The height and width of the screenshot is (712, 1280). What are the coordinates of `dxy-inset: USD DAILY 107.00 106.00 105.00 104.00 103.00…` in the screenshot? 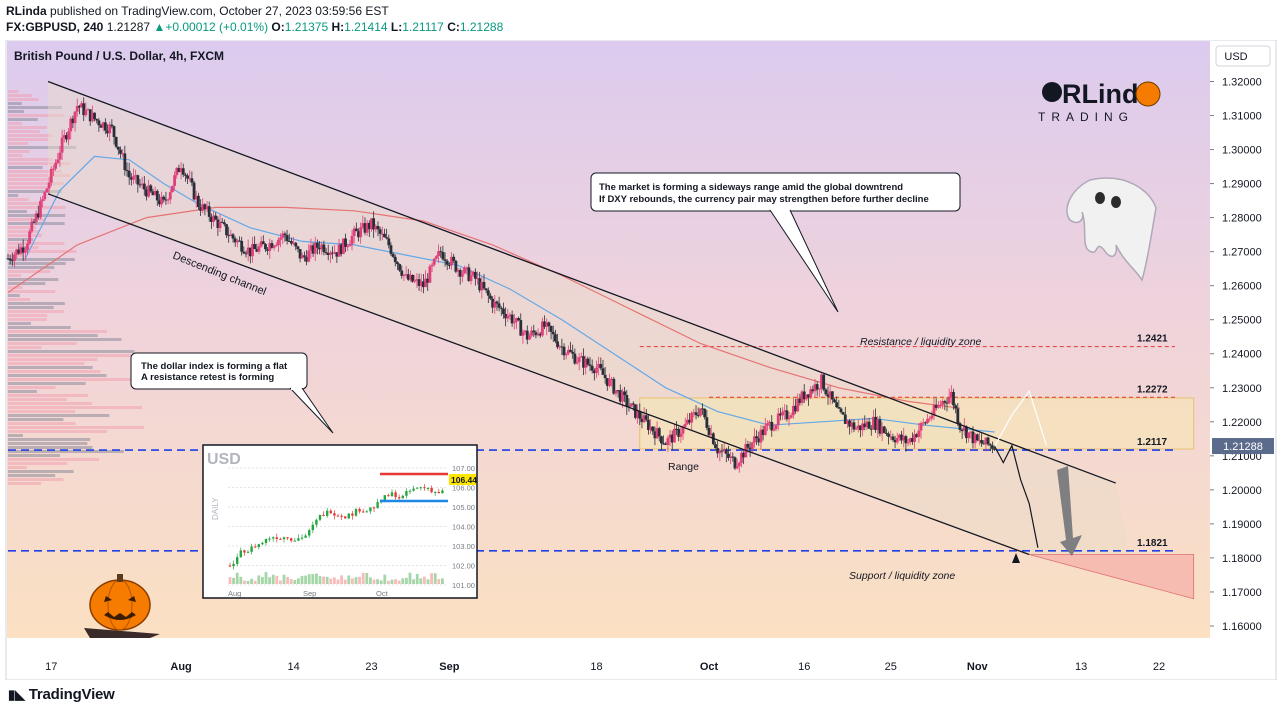 It's located at (340, 521).